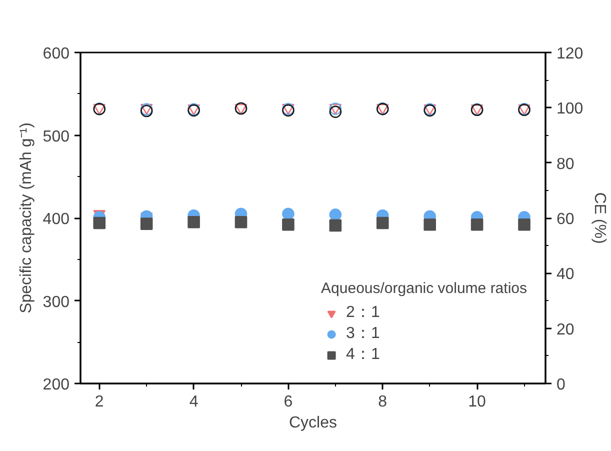  I want to click on x-tick-label: 10, so click(477, 402).